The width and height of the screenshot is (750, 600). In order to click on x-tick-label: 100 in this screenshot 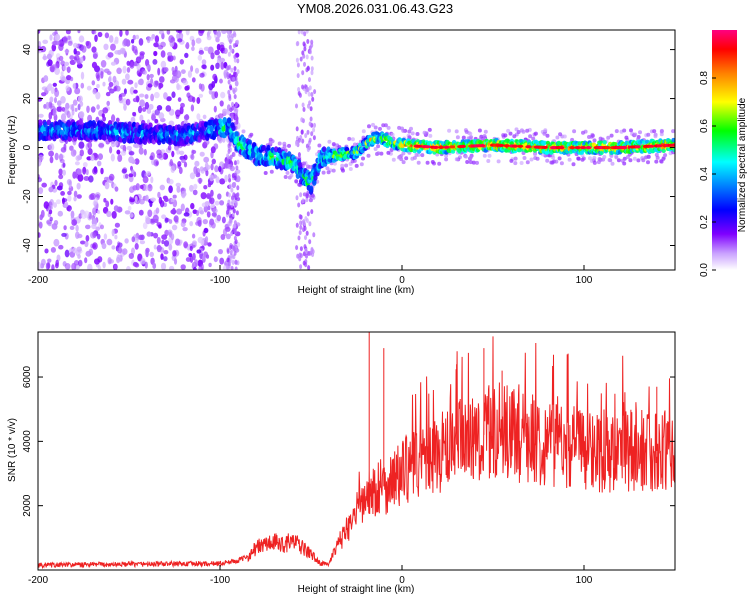, I will do `click(584, 580)`.